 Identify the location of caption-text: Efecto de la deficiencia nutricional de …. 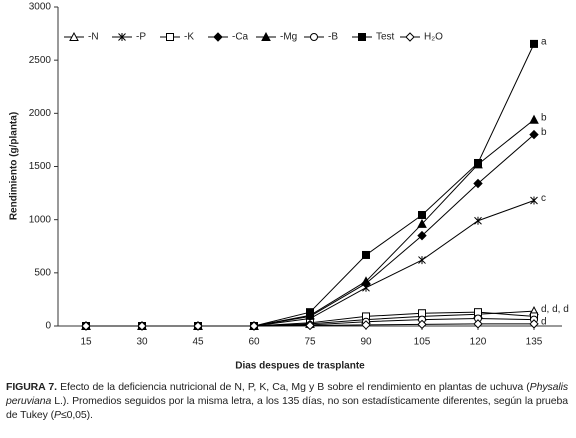
(293, 387).